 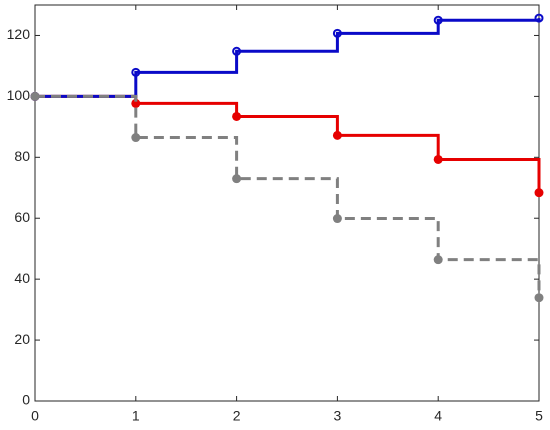 What do you see at coordinates (22, 339) in the screenshot?
I see `y-tick-label: 20` at bounding box center [22, 339].